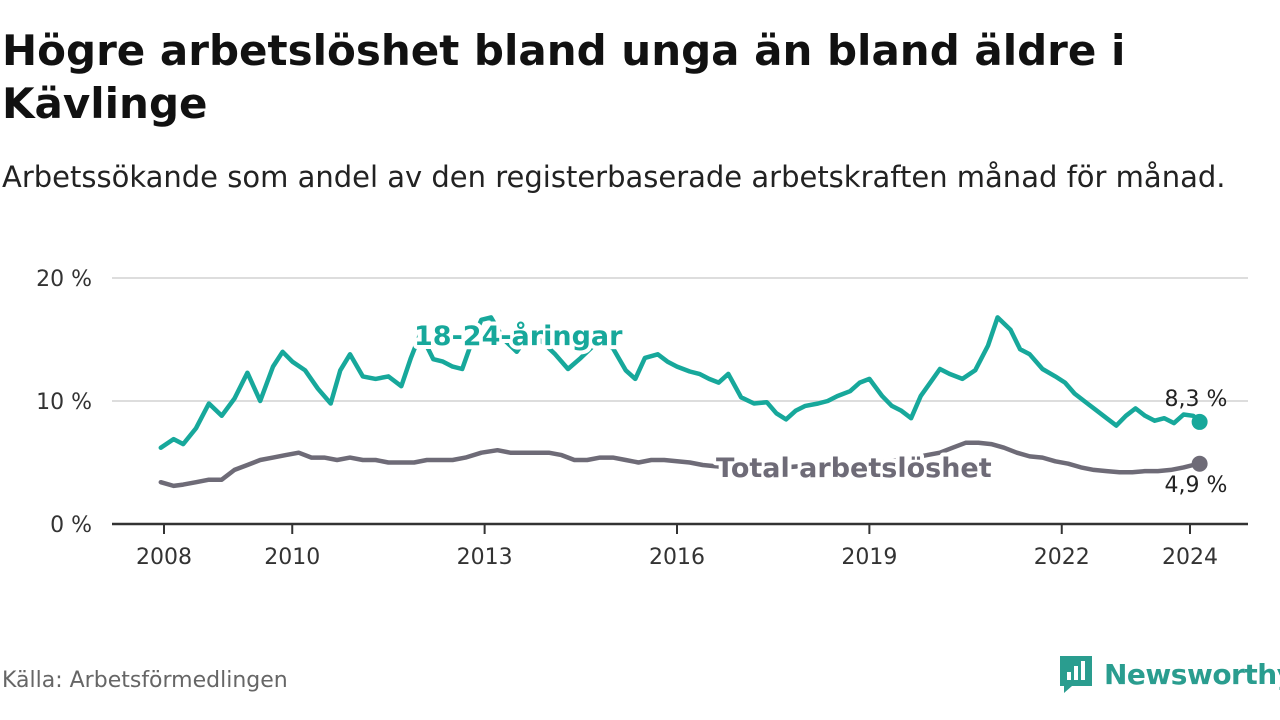 The height and width of the screenshot is (720, 1280). I want to click on series-label-youth: 18-24-åringar, so click(518, 336).